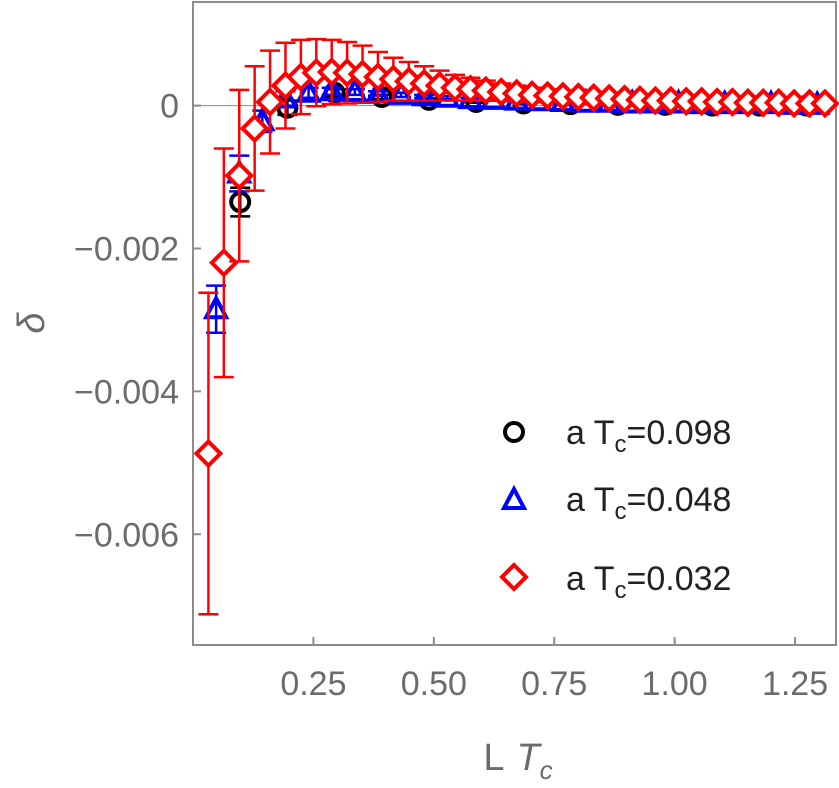 The height and width of the screenshot is (788, 839). I want to click on legend: a Tc=0.098 a Tc=0.048 a Tc=0.032, so click(615, 509).